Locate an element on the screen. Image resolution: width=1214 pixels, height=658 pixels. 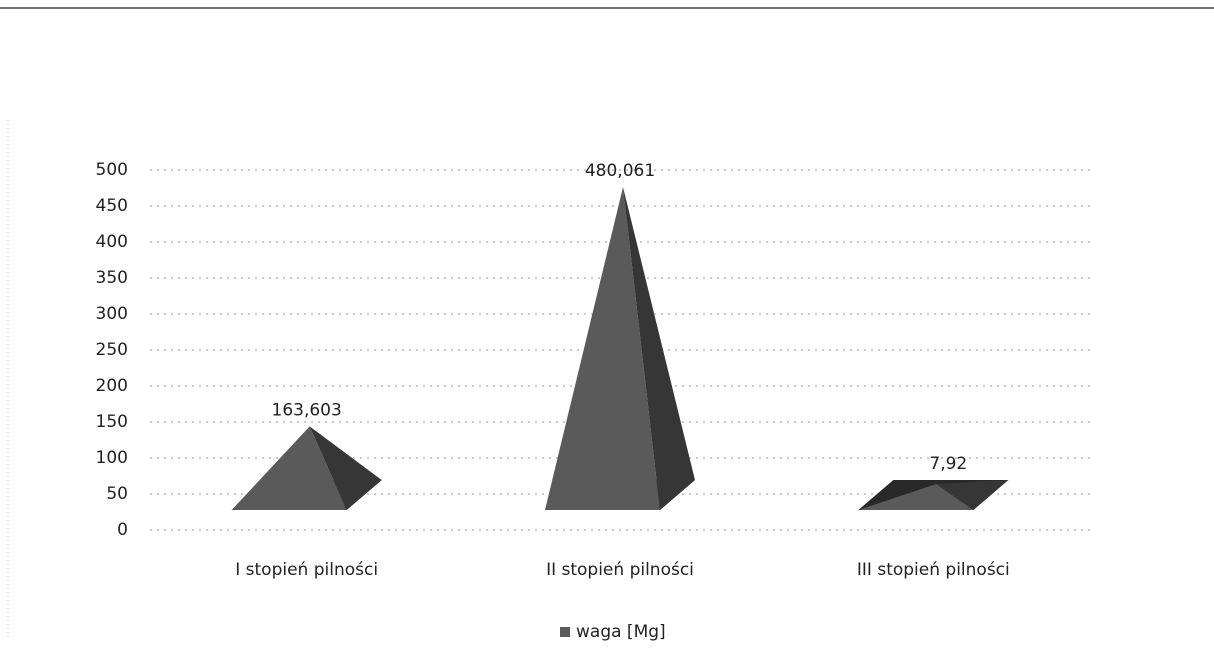
y-tick-label: 50 is located at coordinates (117, 494).